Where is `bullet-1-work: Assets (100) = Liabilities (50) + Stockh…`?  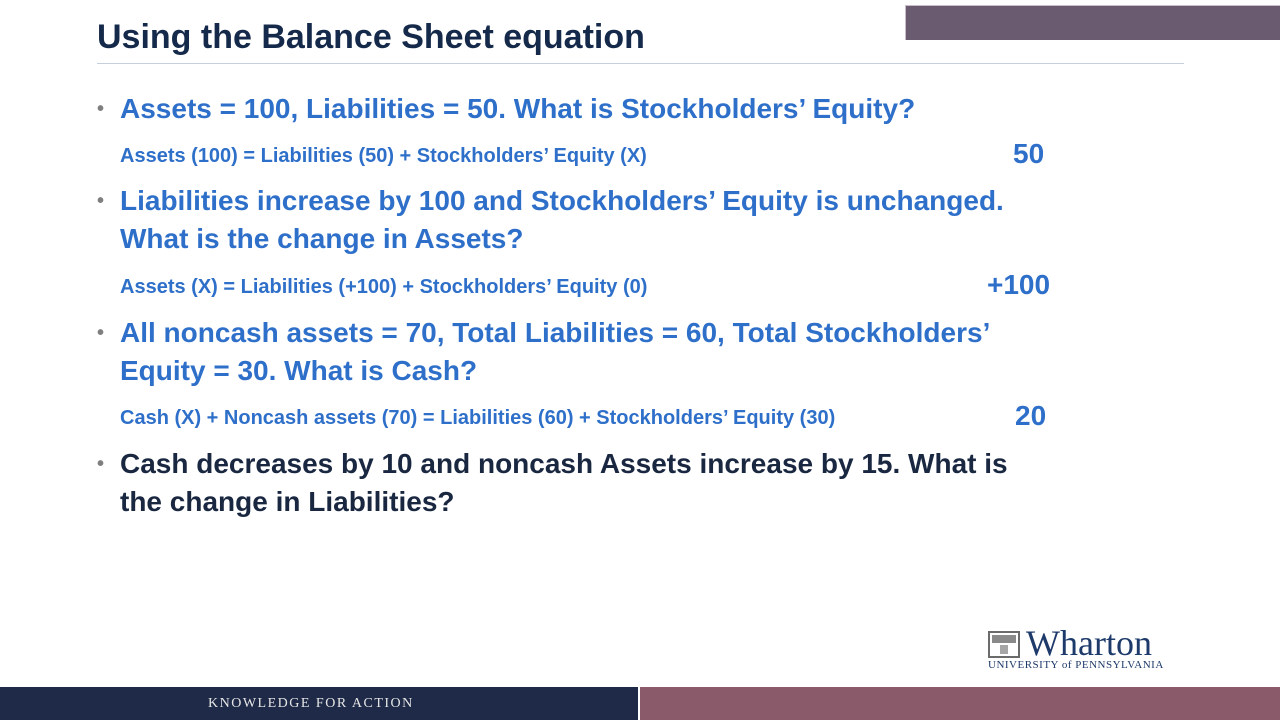 bullet-1-work: Assets (100) = Liabilities (50) + Stockh… is located at coordinates (383, 156).